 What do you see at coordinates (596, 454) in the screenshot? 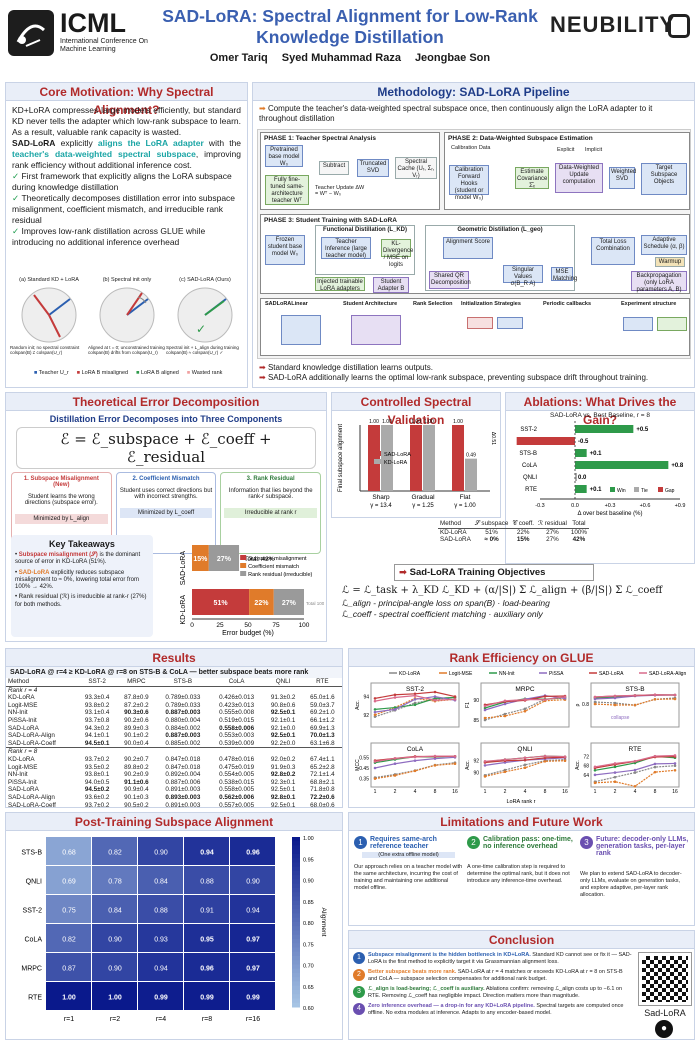
I see `data-label: +0.1` at bounding box center [596, 454].